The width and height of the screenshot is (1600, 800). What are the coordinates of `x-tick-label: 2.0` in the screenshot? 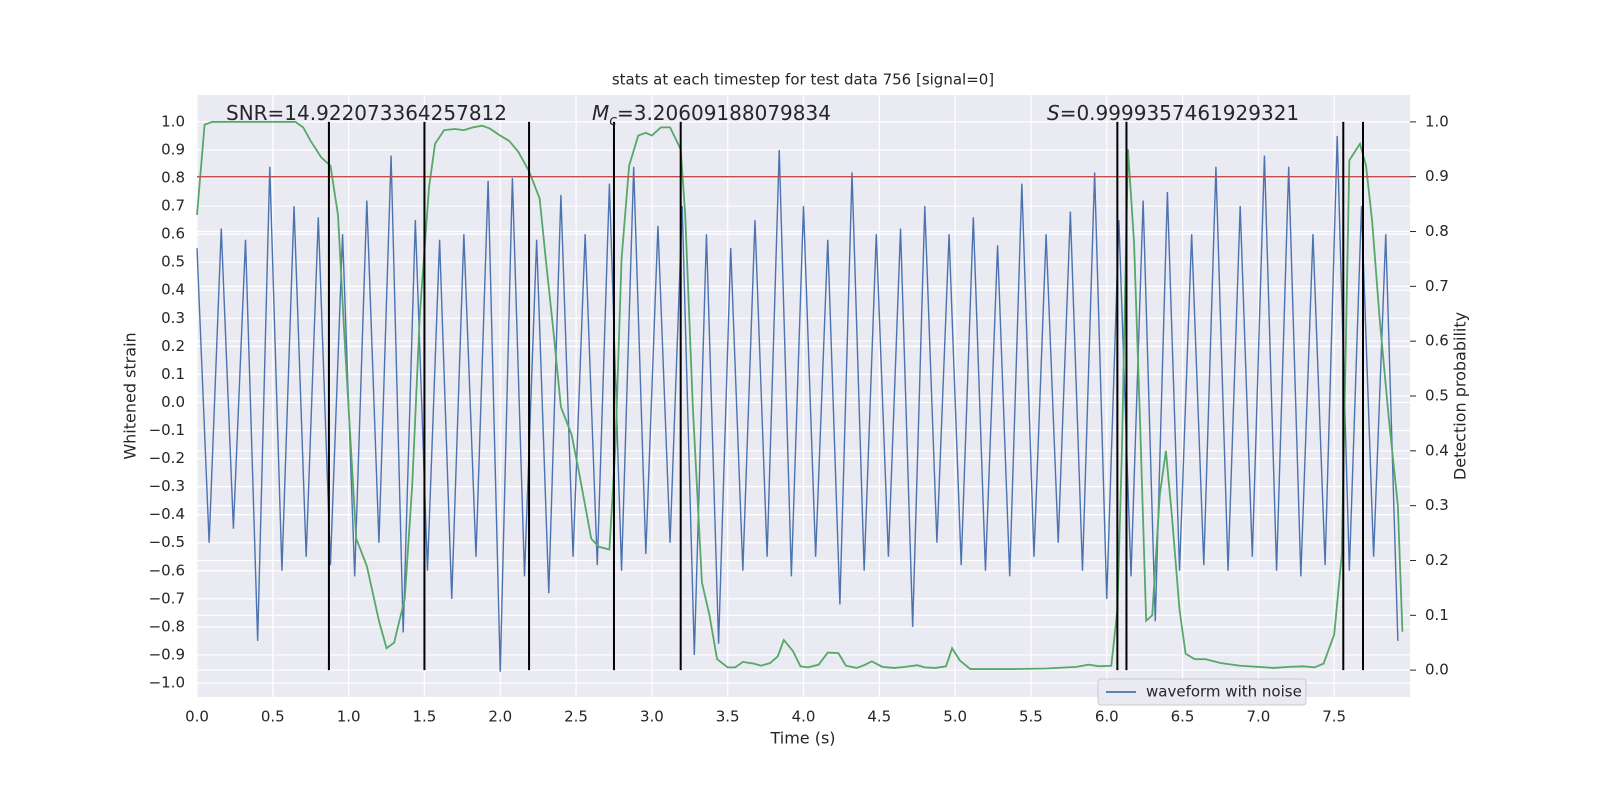 It's located at (500, 717).